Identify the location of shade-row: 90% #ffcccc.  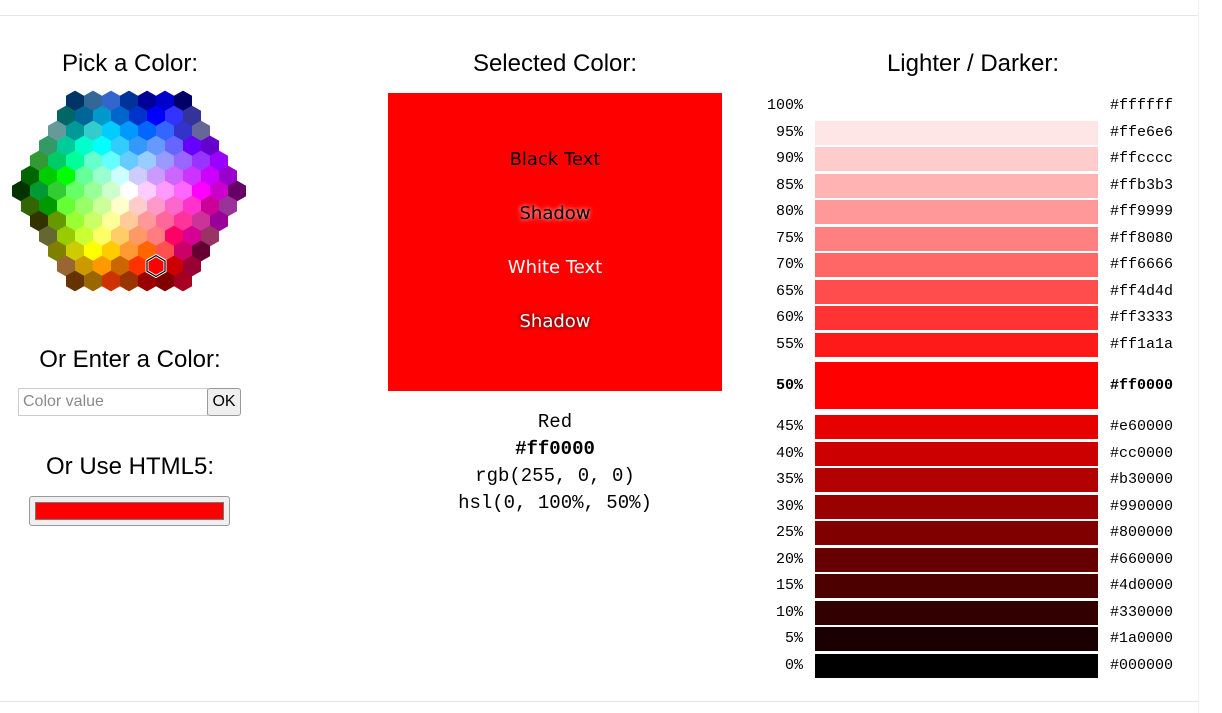
(973, 159).